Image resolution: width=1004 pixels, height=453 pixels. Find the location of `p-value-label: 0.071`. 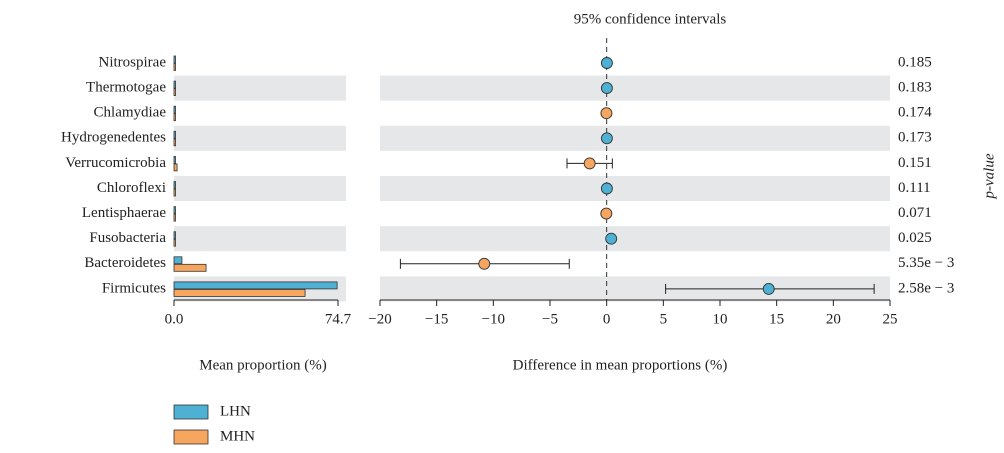

p-value-label: 0.071 is located at coordinates (915, 213).